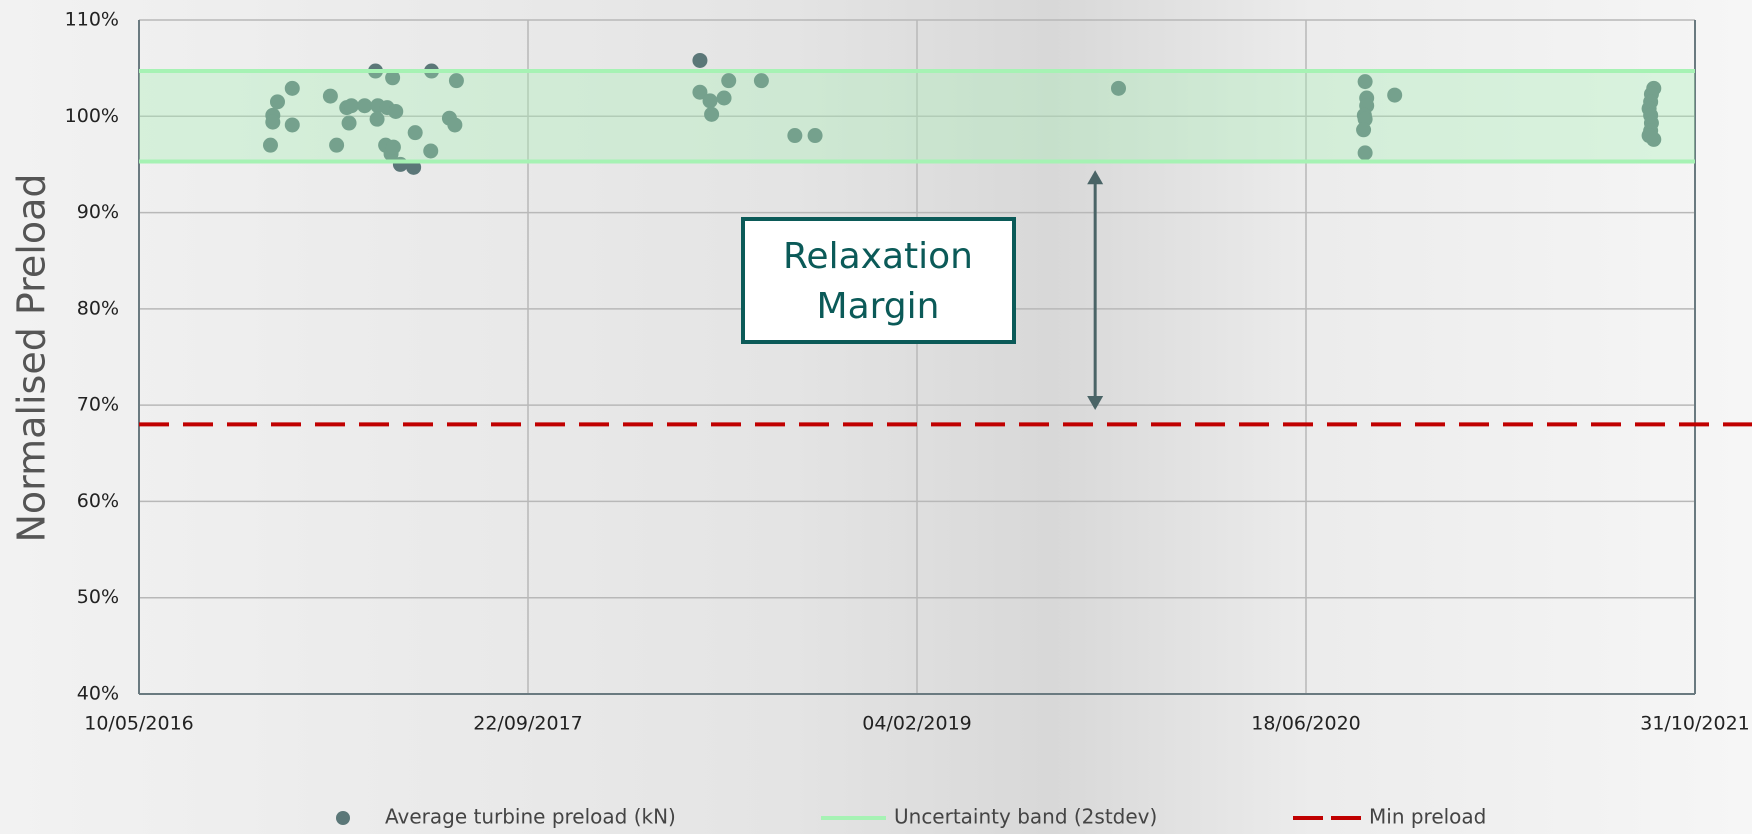 The image size is (1752, 834). I want to click on y-axis-label: Normalised Preload, so click(32, 357).